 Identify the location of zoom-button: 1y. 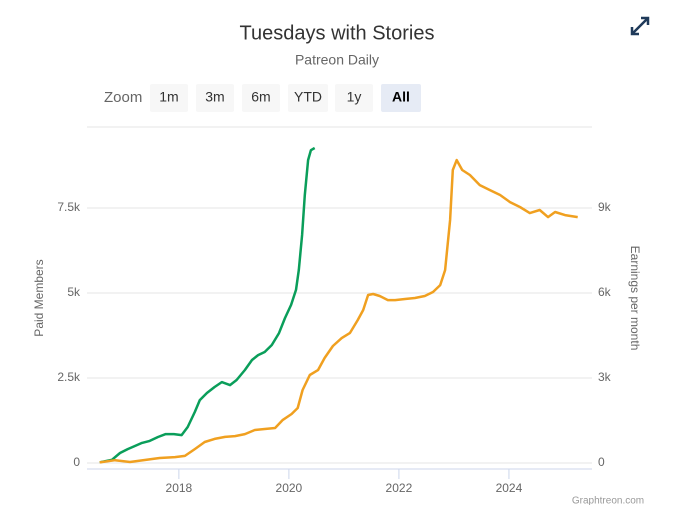
(354, 98).